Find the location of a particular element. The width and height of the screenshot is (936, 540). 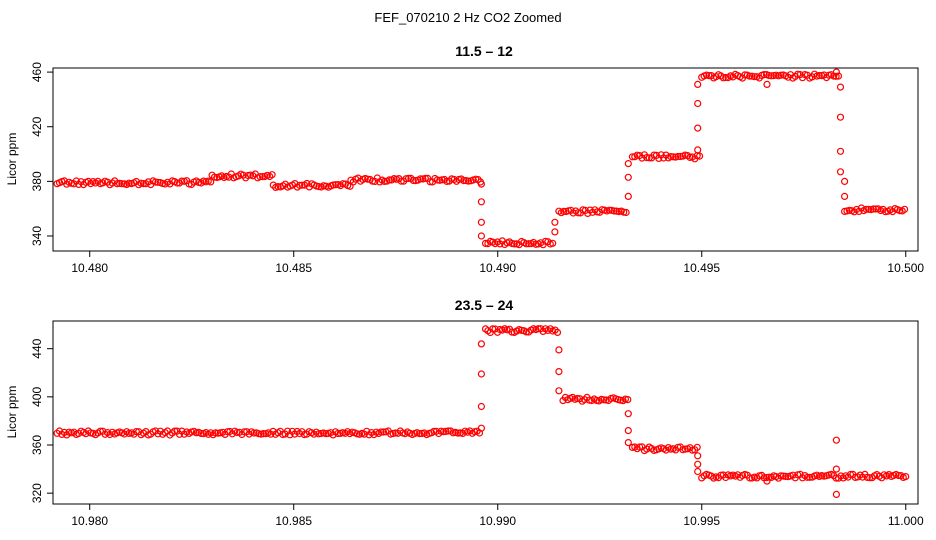

bottom-x-tick-label: 10.995 is located at coordinates (701, 521).